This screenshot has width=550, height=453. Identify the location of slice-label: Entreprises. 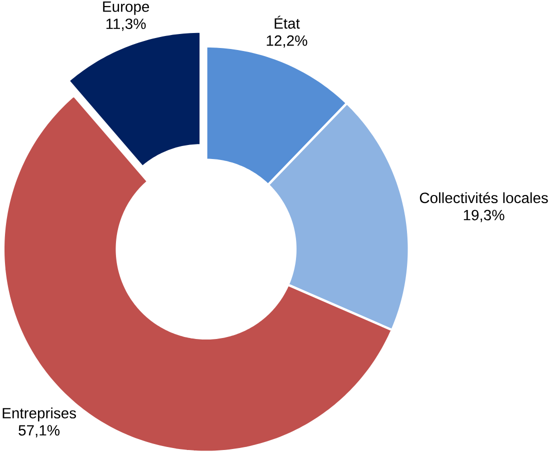
(39, 414).